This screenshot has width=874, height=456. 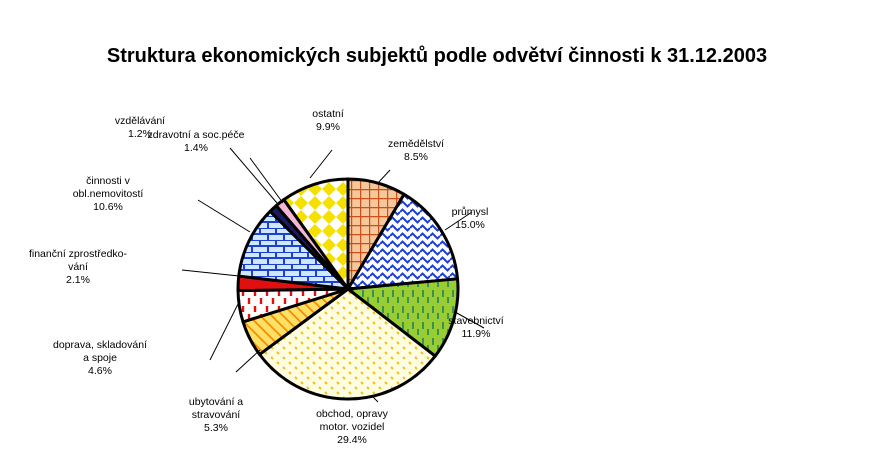 I want to click on slice-label-text: stavebnictví, so click(x=476, y=321).